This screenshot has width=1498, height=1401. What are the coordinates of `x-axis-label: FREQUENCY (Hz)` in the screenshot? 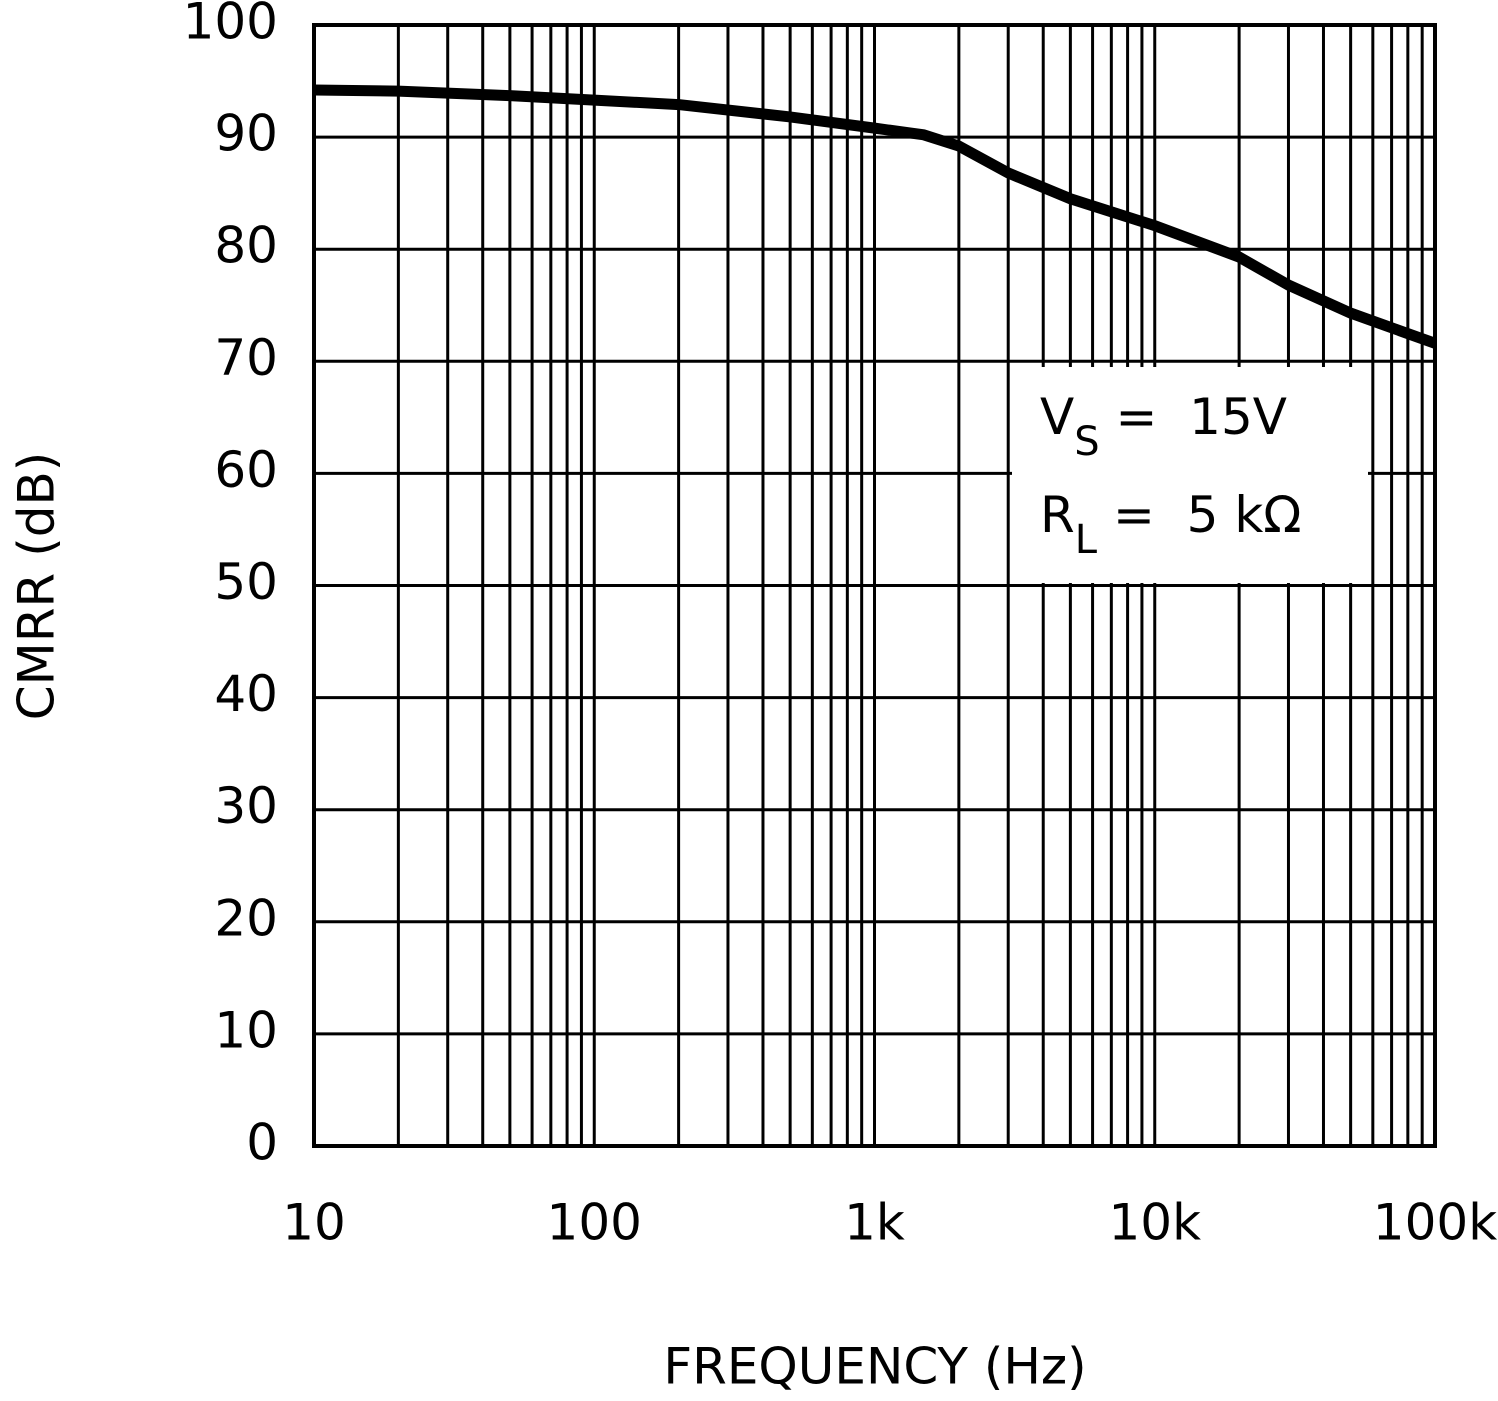 It's located at (874, 1367).